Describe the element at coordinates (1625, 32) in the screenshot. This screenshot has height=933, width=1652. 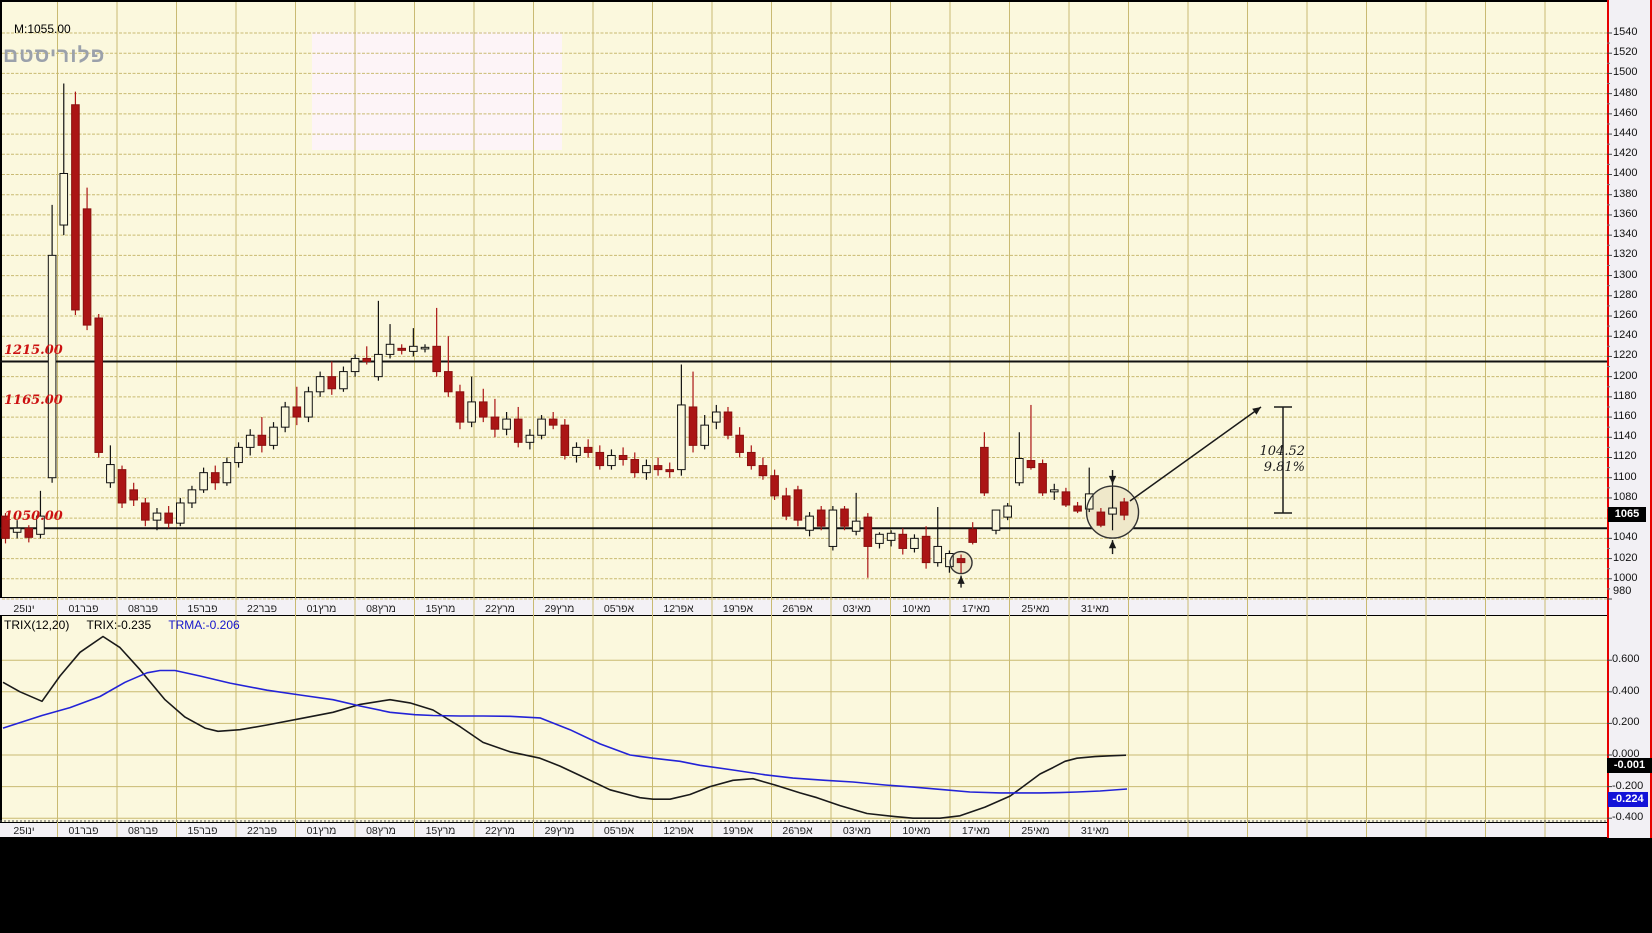
I see `price-axis-label: 1540` at that location.